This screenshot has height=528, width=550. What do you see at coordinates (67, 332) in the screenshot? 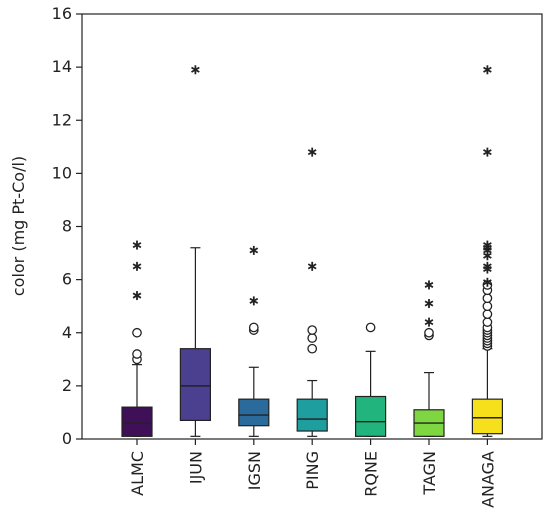
I see `y-tick-label: 4` at bounding box center [67, 332].